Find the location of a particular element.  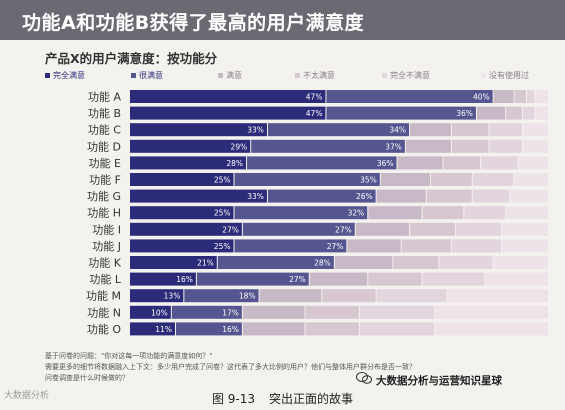

page-title: 功能A和功能B获得了最高的用户满意度 is located at coordinates (193, 23).